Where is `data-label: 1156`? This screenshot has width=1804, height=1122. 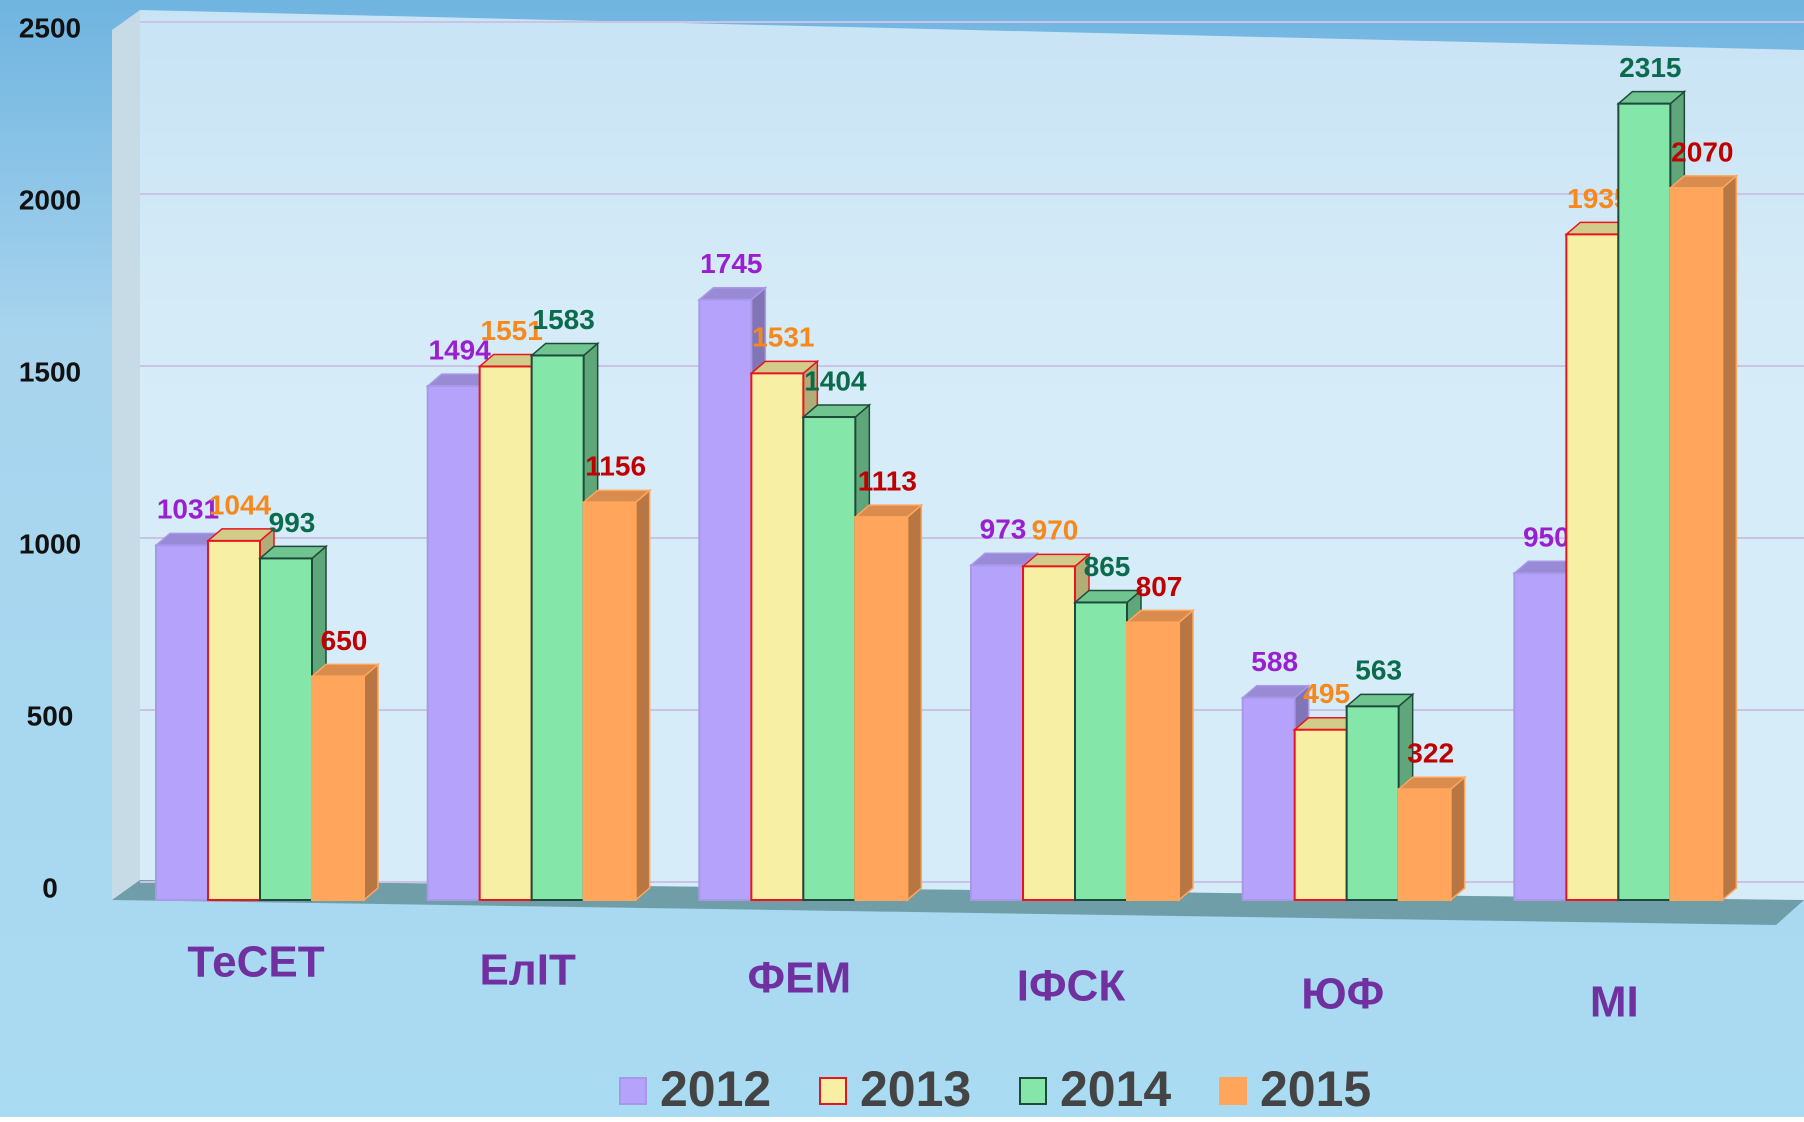 data-label: 1156 is located at coordinates (615, 466).